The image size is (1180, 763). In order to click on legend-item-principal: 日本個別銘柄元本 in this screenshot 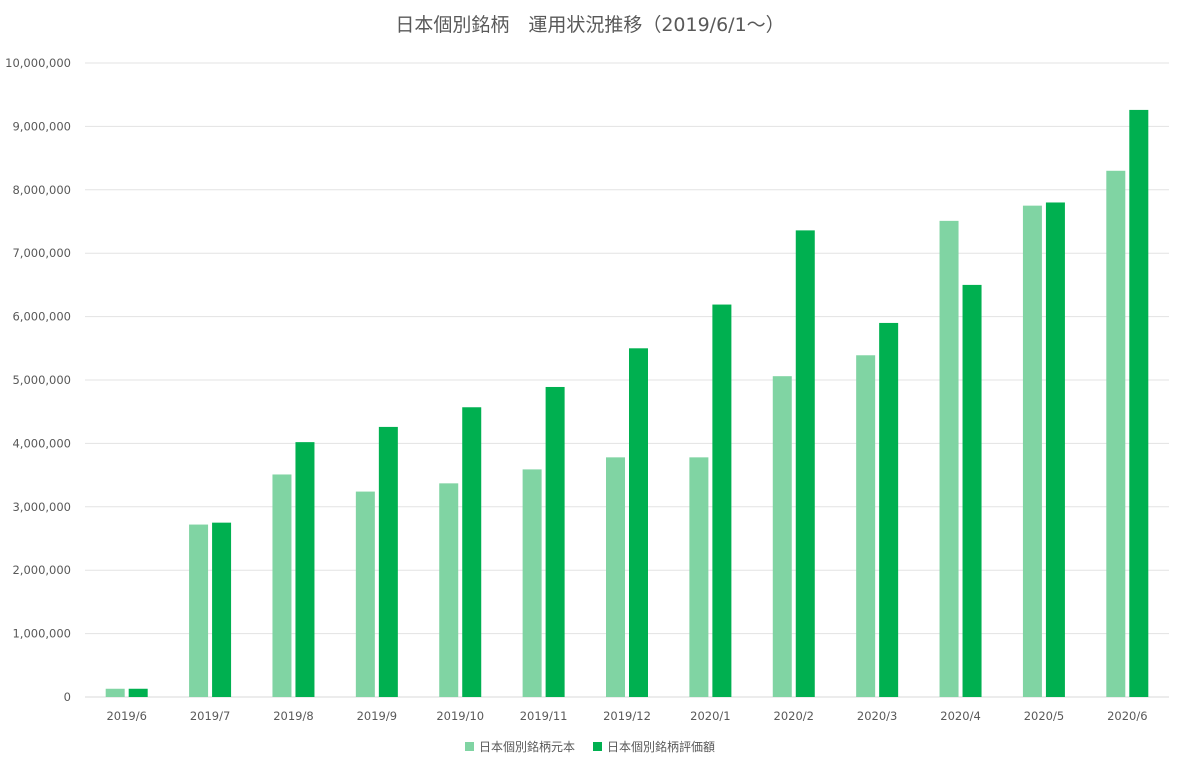, I will do `click(519, 746)`.